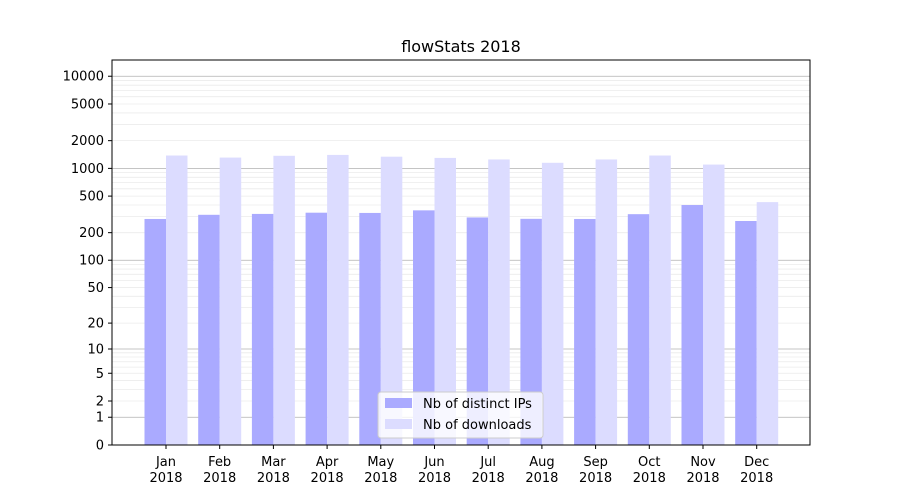 This screenshot has height=500, width=900. Describe the element at coordinates (461, 46) in the screenshot. I see `chart-title: flowStats 2018` at that location.